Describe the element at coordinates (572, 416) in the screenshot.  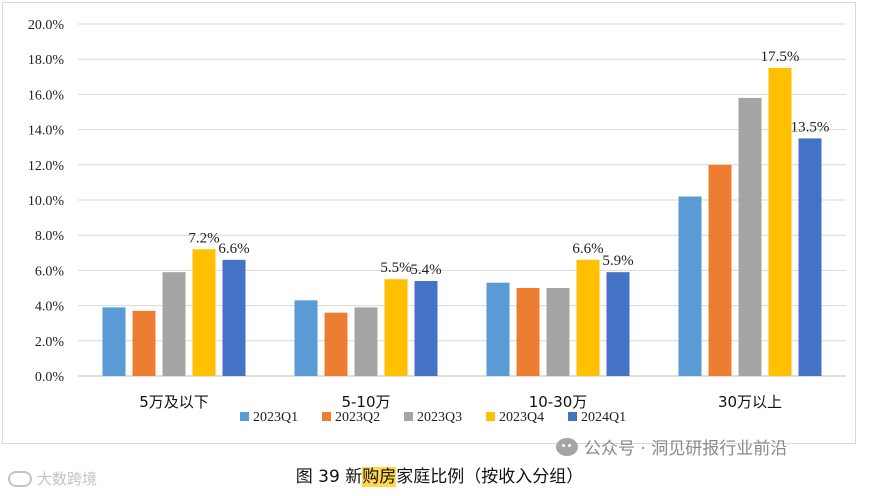
I see `legend-swatch-2024Q1` at that location.